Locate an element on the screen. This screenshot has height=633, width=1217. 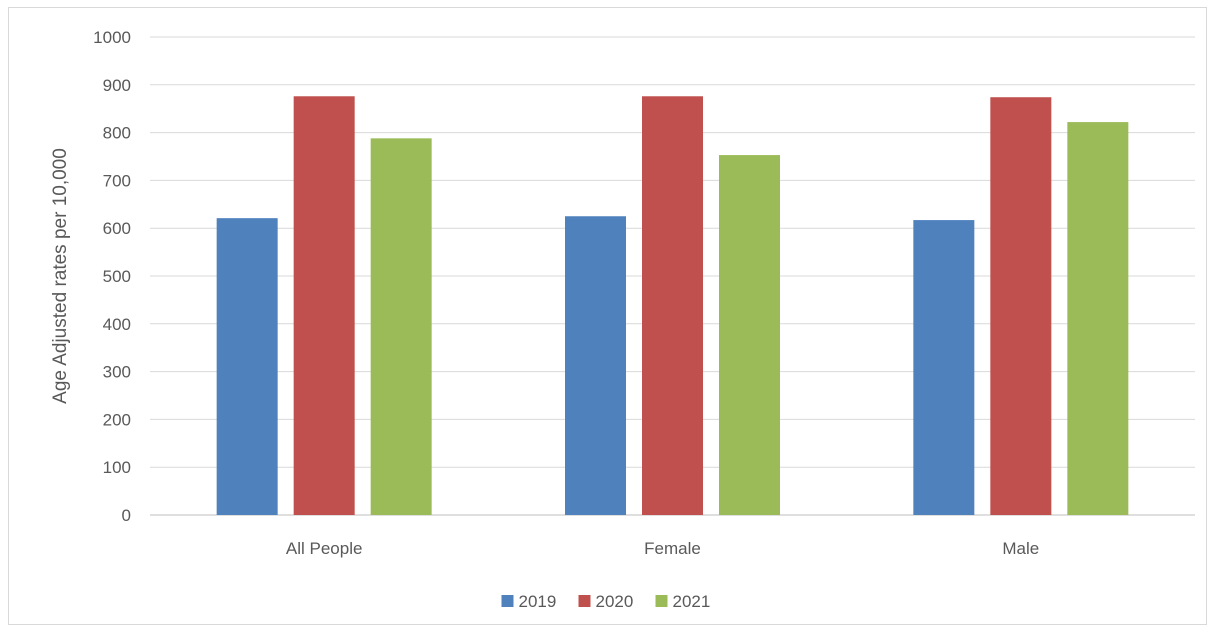
y-tick-label: 200 is located at coordinates (117, 419).